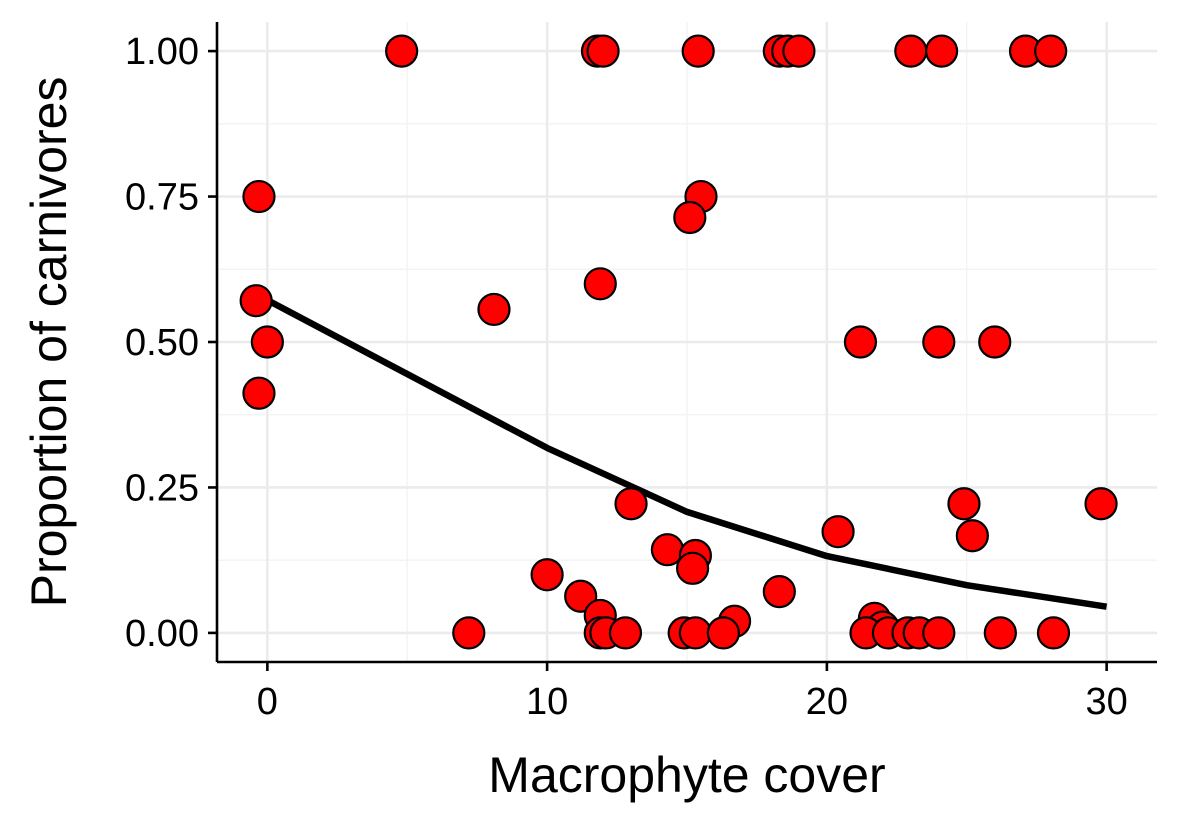 Image resolution: width=1181 pixels, height=826 pixels. What do you see at coordinates (686, 775) in the screenshot?
I see `x-axis-title: Macrophyte cover` at bounding box center [686, 775].